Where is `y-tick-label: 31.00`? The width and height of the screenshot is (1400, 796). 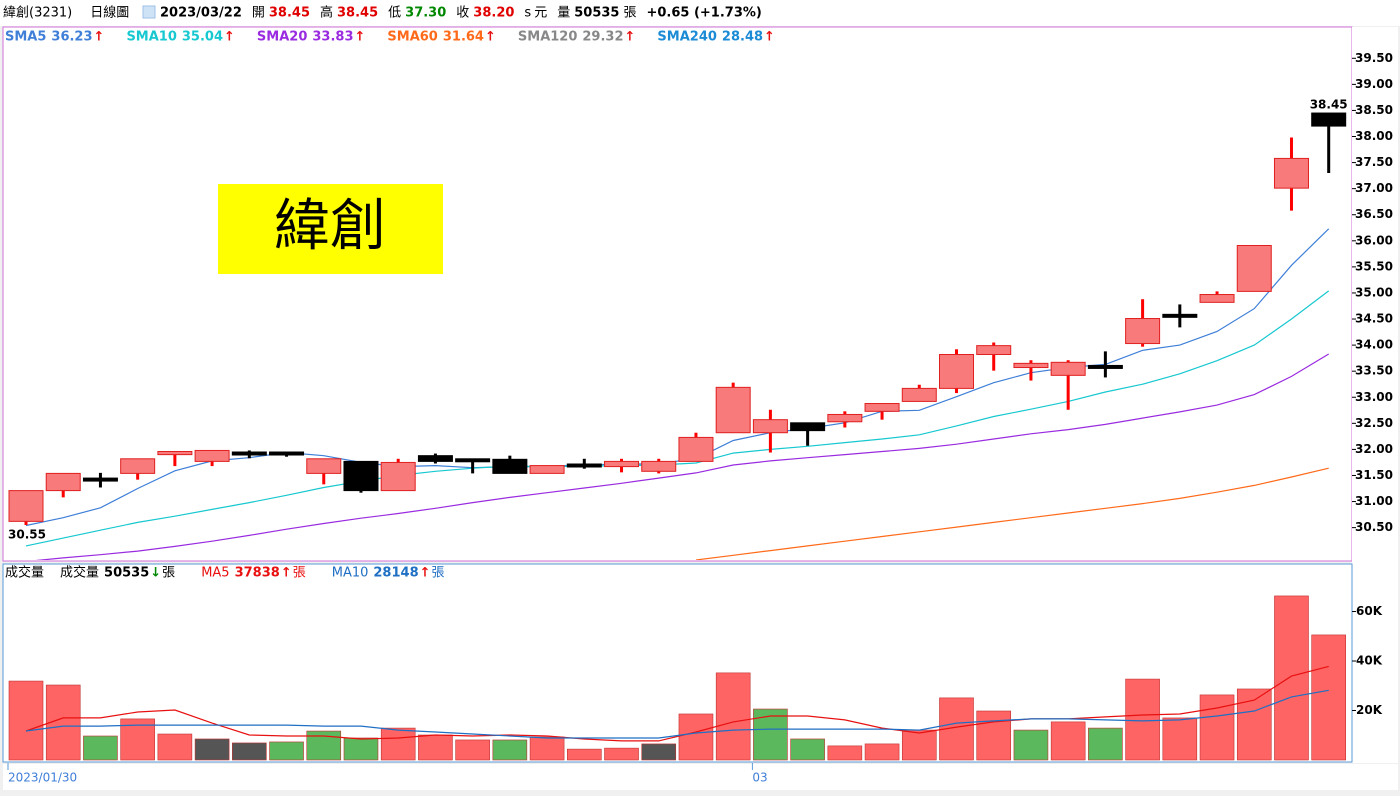 y-tick-label: 31.00 is located at coordinates (1374, 501).